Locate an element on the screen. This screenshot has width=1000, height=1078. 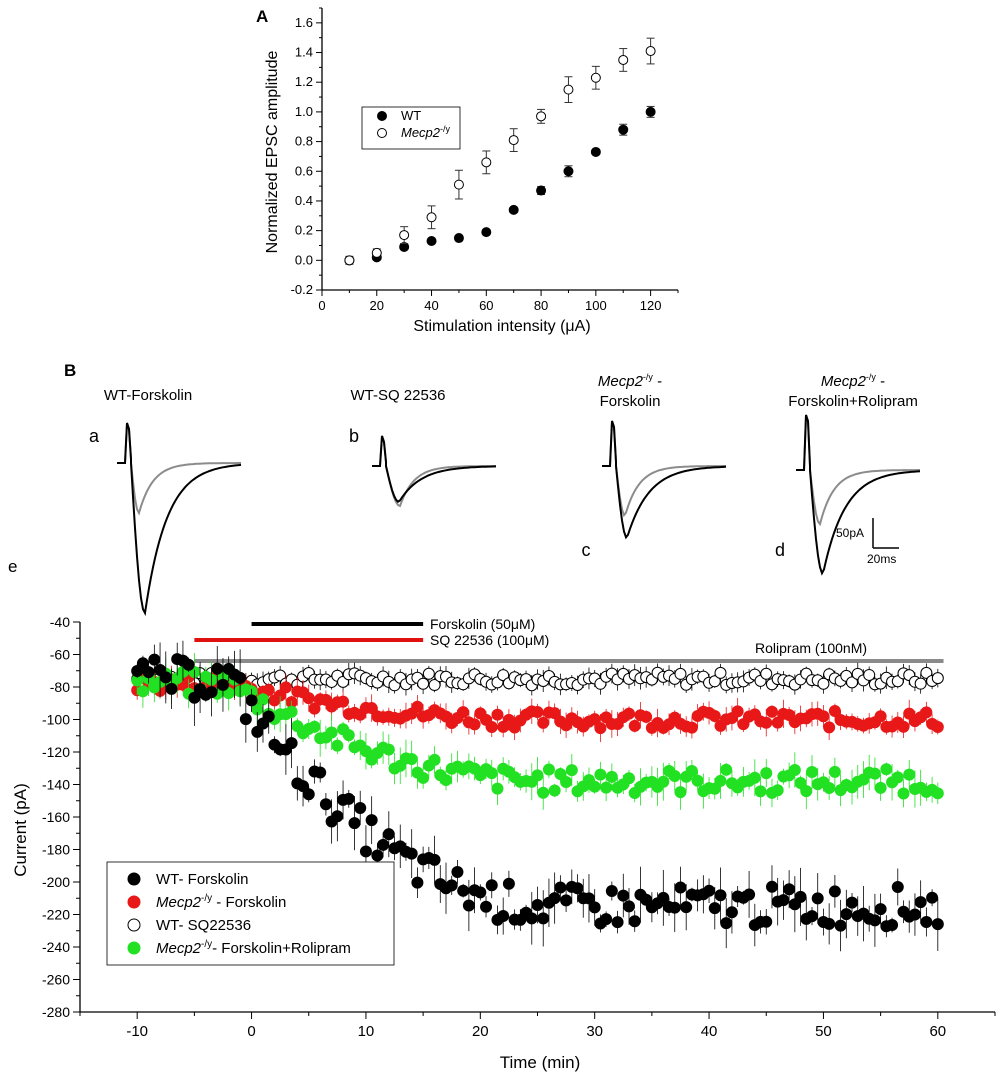
a-legend-label: Mecp2-/y is located at coordinates (426, 132).